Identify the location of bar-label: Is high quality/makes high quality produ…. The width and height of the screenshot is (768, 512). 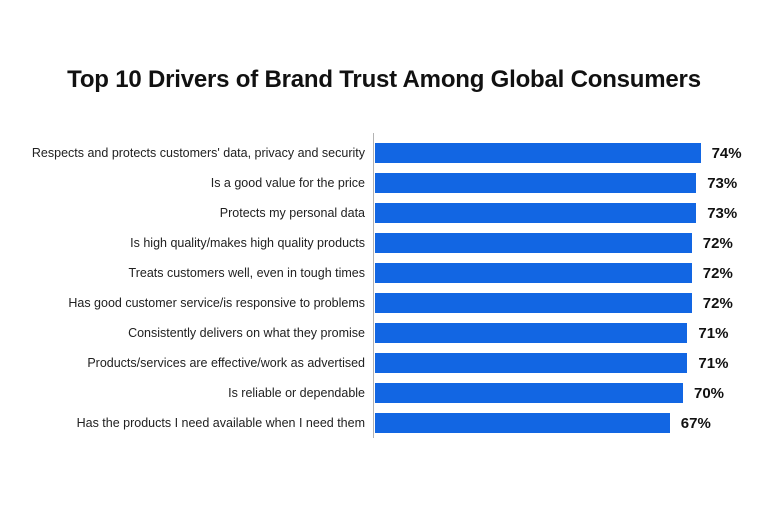
(247, 243).